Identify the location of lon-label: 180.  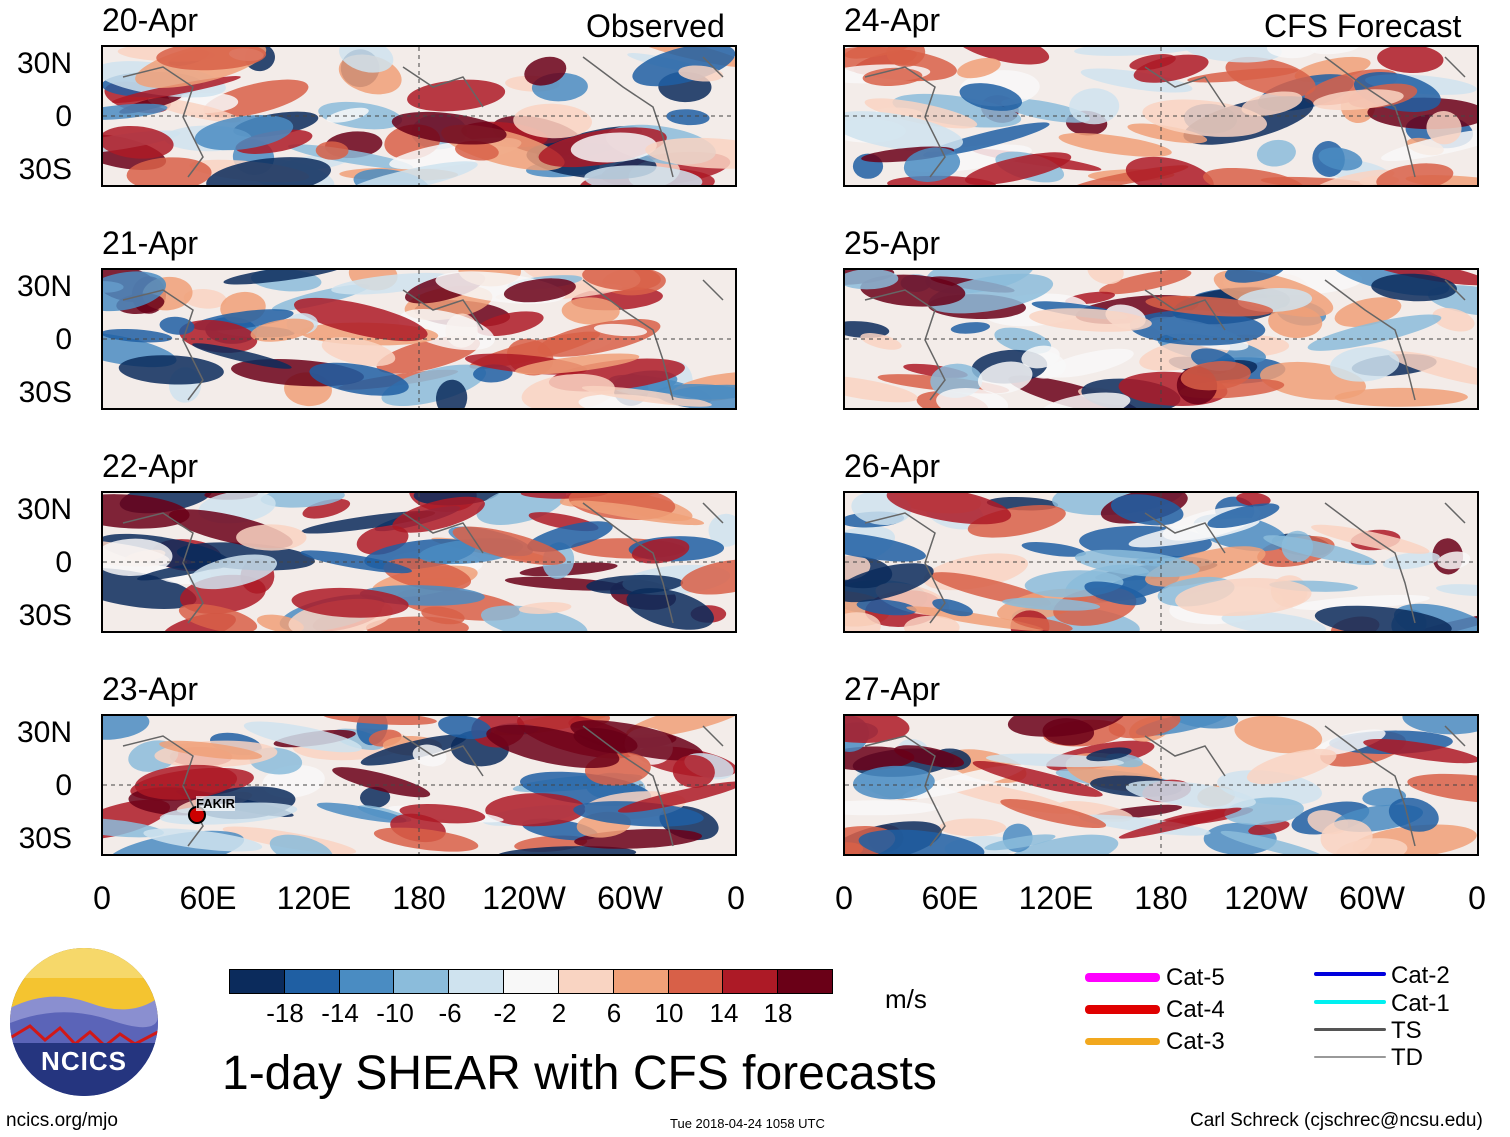
(419, 898).